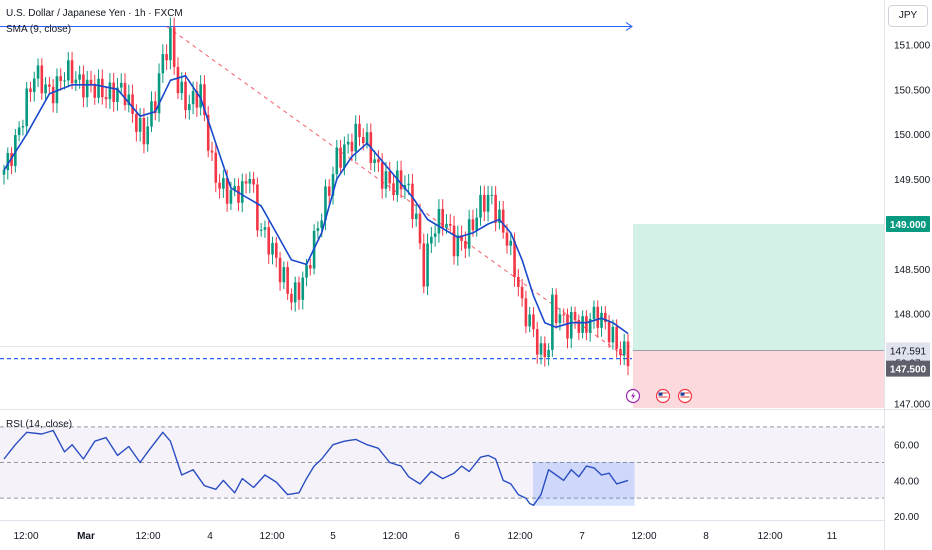 The height and width of the screenshot is (550, 932). I want to click on resistance-arrow-icon, so click(629, 26).